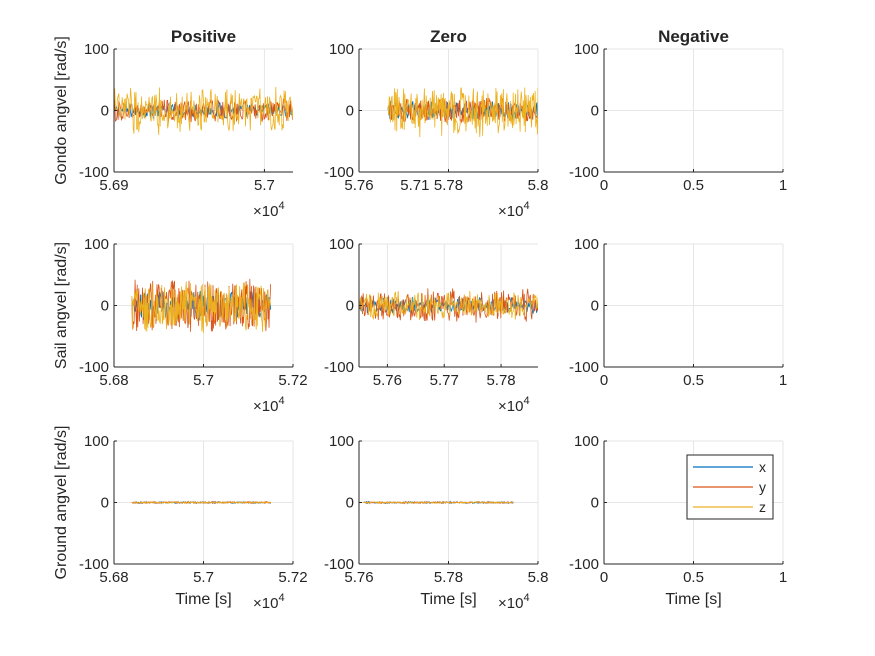 The height and width of the screenshot is (656, 875). What do you see at coordinates (448, 36) in the screenshot?
I see `subplot-title: Zero` at bounding box center [448, 36].